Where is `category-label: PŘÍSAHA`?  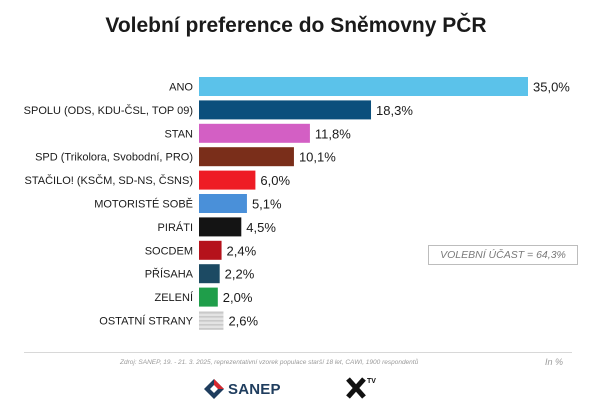
category-label: PŘÍSAHA is located at coordinates (169, 274).